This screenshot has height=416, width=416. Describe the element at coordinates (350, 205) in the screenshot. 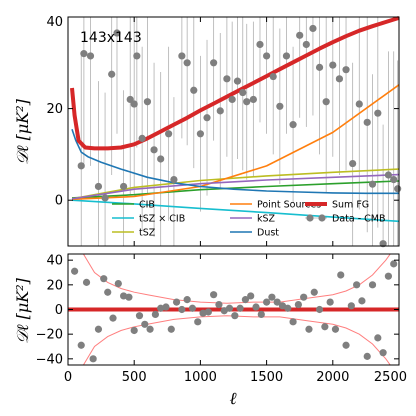

I see `legend-label: Sum FG` at that location.